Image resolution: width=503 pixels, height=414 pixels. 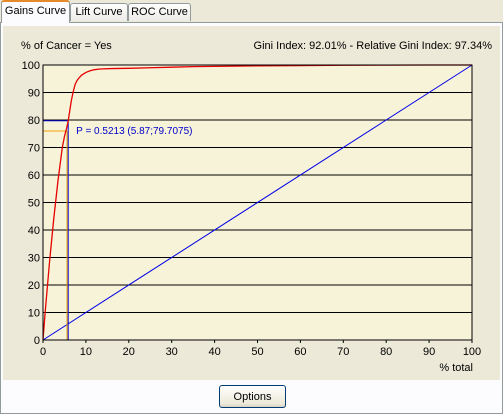 I want to click on options-button: Options, so click(x=252, y=396).